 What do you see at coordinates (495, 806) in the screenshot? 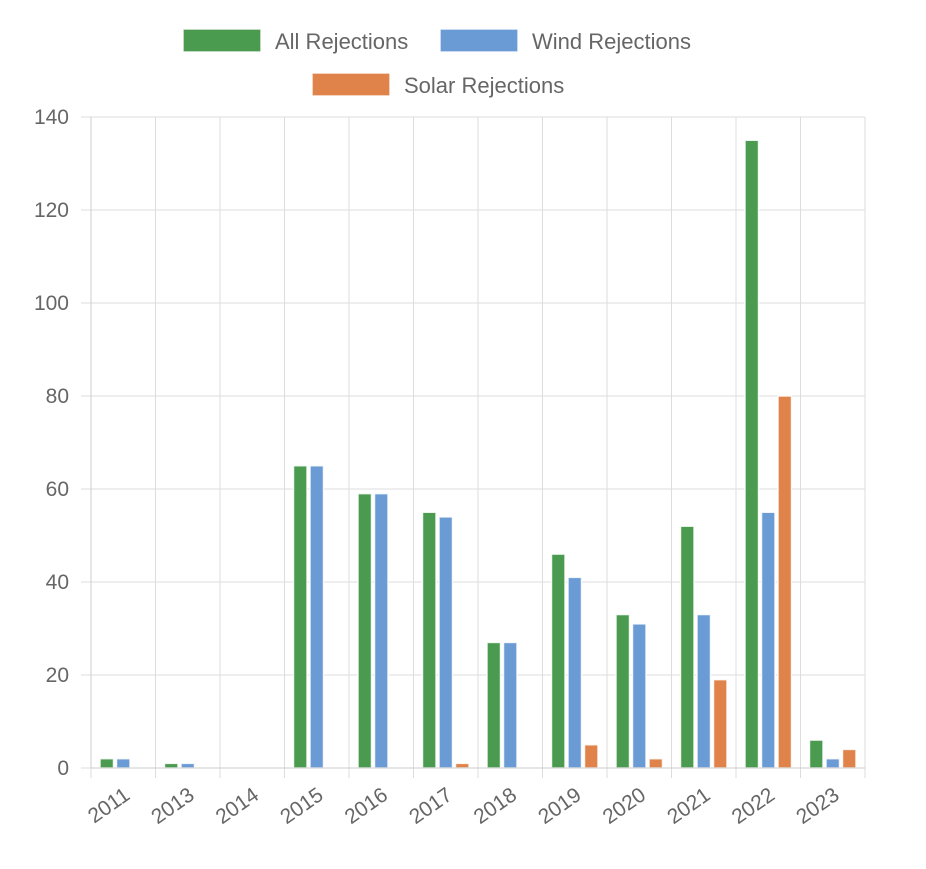
I see `x-tick-label: 2018` at bounding box center [495, 806].